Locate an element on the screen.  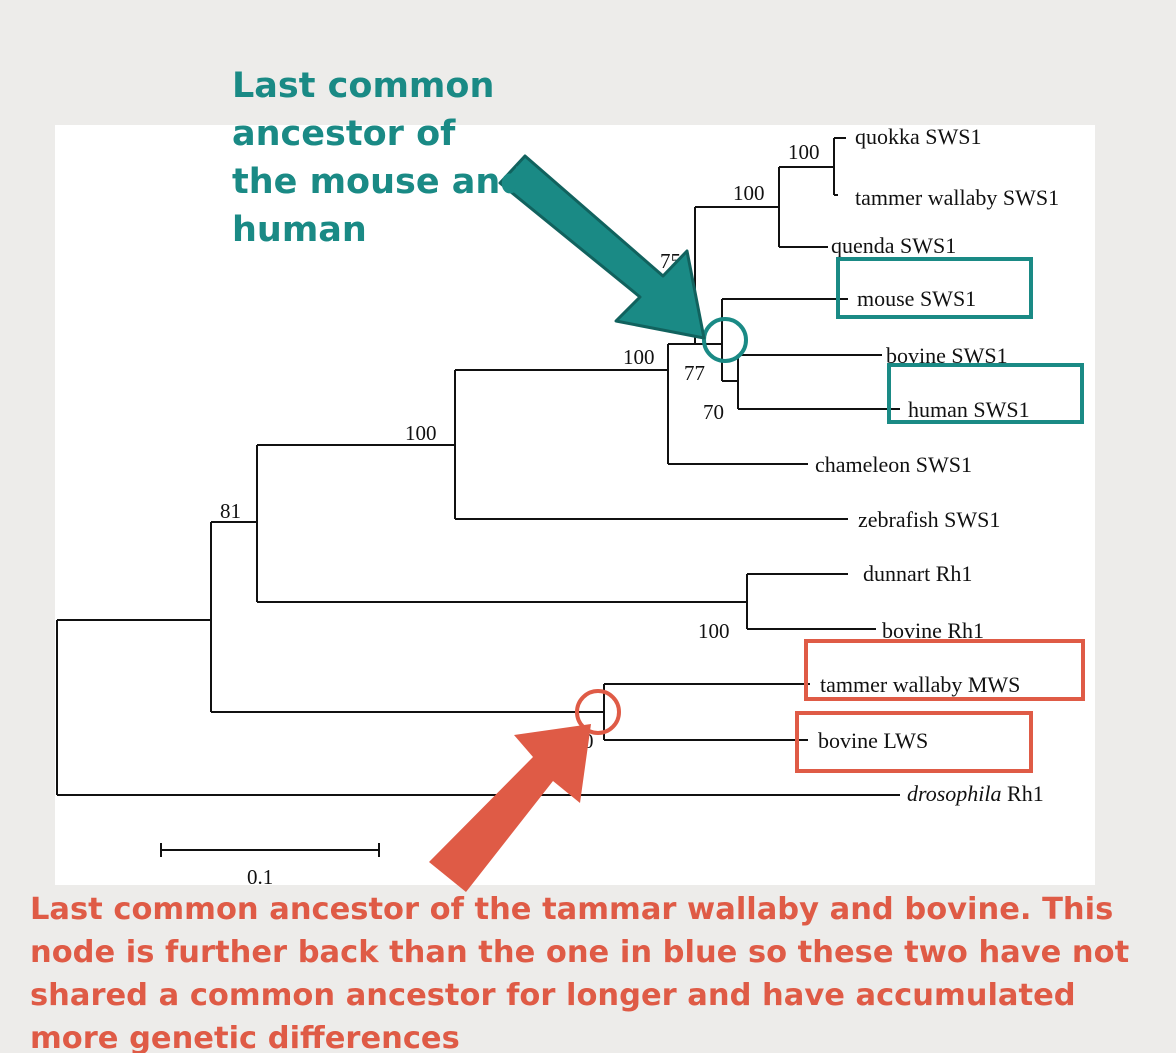
taxon-label: human SWS1 is located at coordinates (969, 409).